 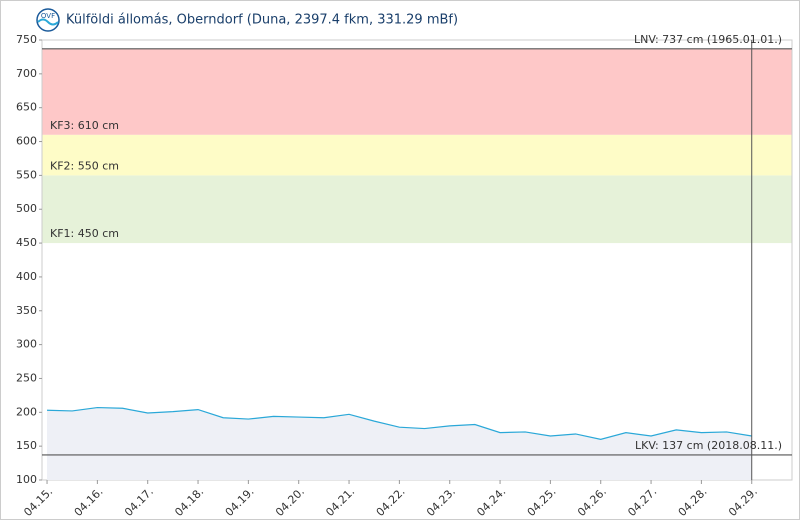 I want to click on logo: OVF, so click(x=48, y=20).